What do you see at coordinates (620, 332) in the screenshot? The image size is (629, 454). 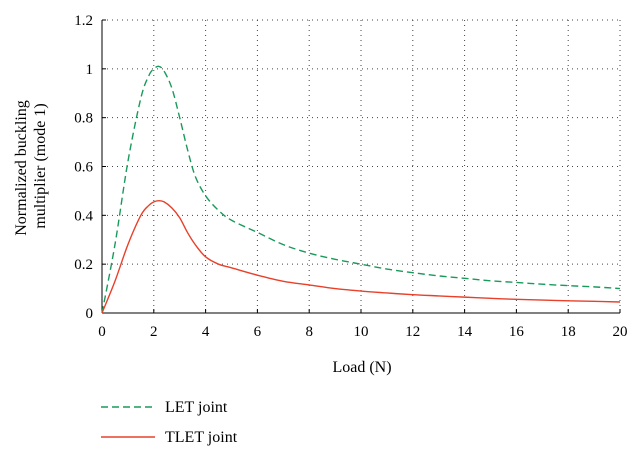 I see `x-tick-label: 20` at bounding box center [620, 332].